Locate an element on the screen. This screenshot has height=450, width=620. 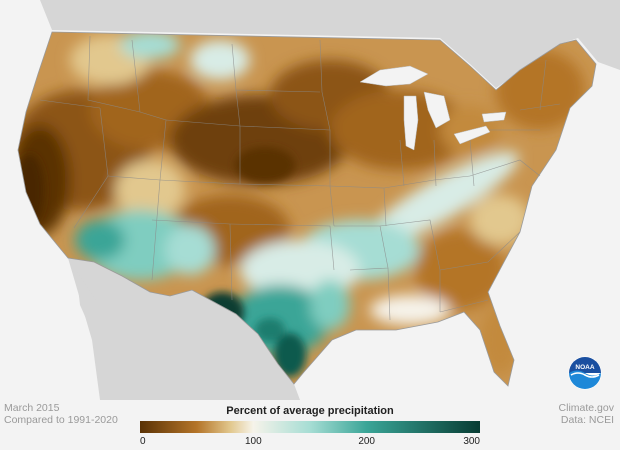
caption-period: March 2015 is located at coordinates (32, 408).